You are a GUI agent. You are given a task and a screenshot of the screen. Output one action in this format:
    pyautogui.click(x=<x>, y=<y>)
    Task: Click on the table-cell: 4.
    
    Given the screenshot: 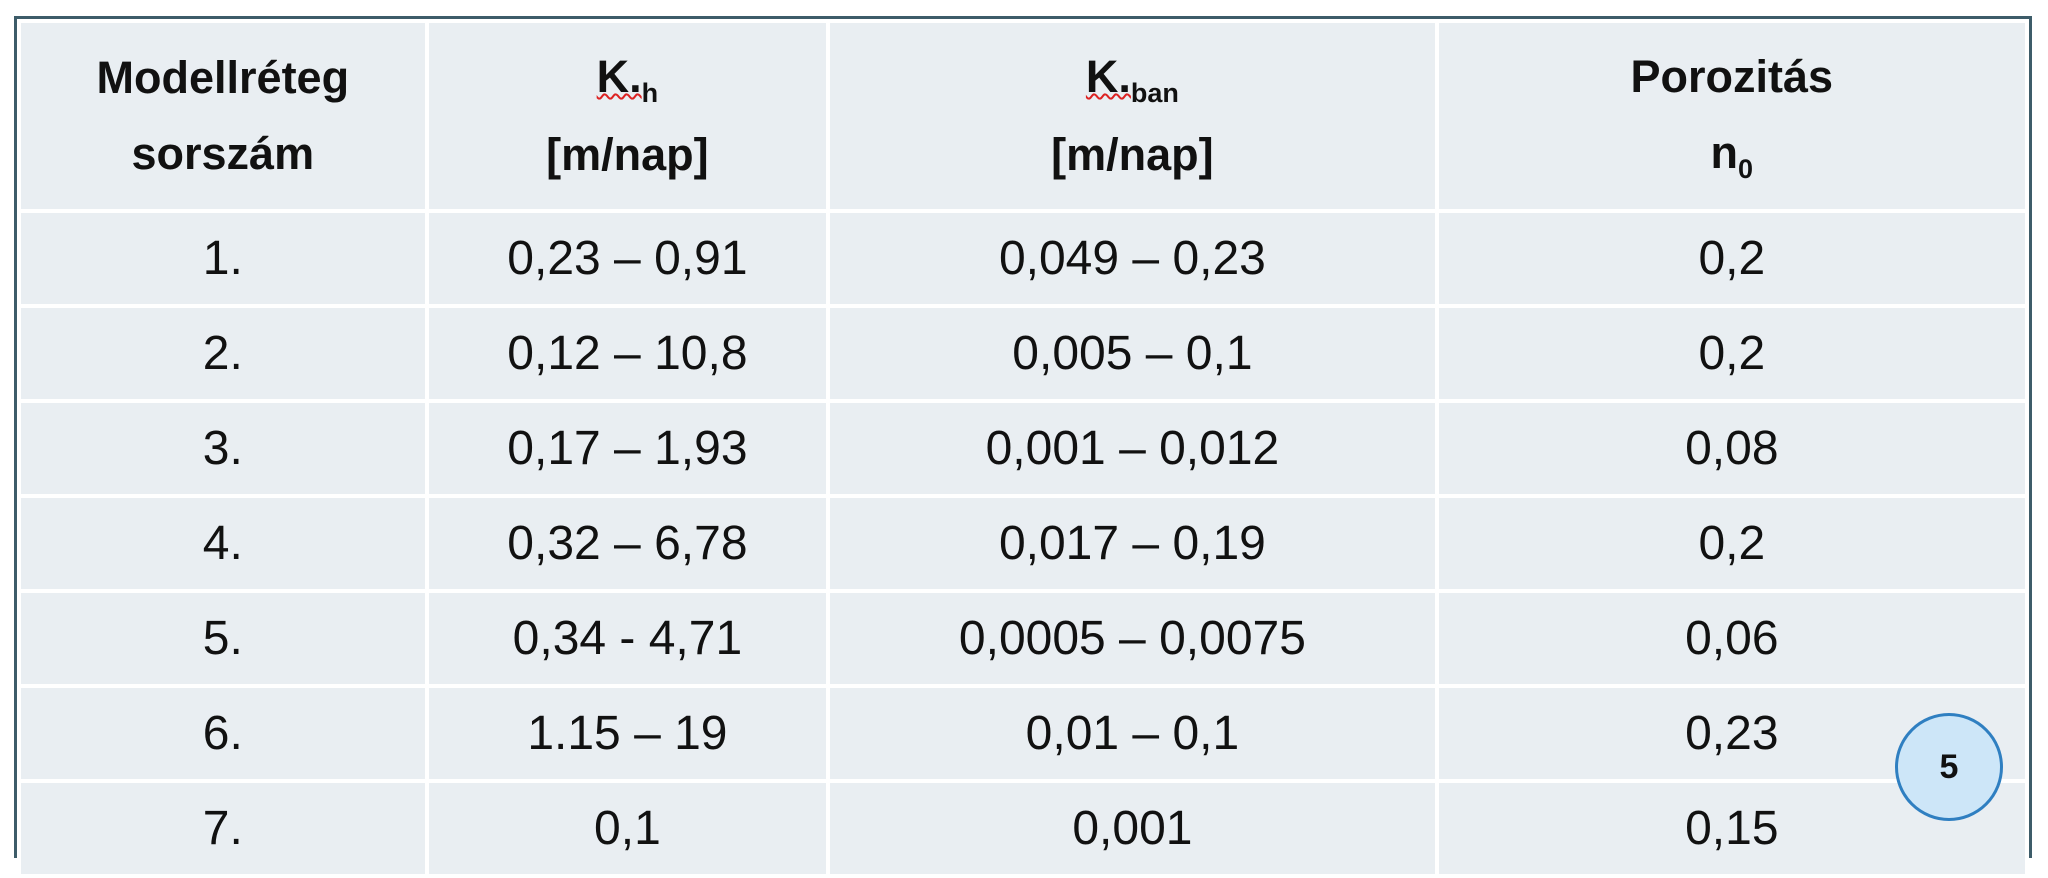 What is the action you would take?
    pyautogui.click(x=223, y=543)
    